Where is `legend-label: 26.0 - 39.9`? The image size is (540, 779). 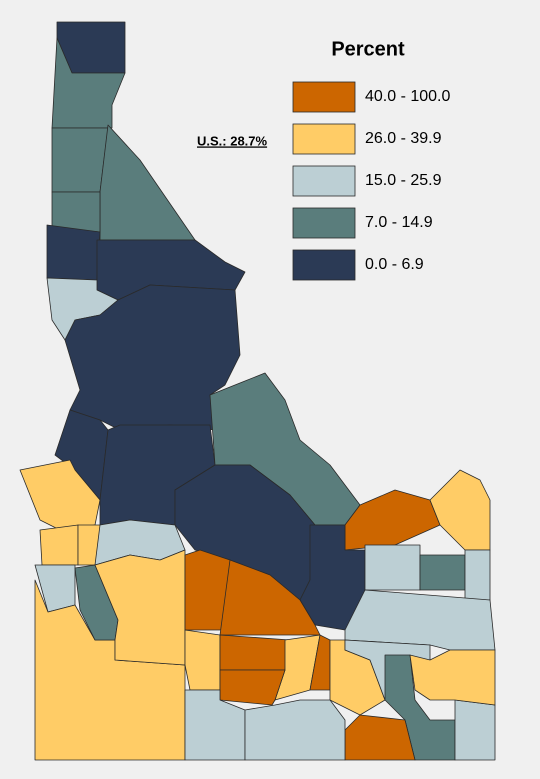 legend-label: 26.0 - 39.9 is located at coordinates (403, 138).